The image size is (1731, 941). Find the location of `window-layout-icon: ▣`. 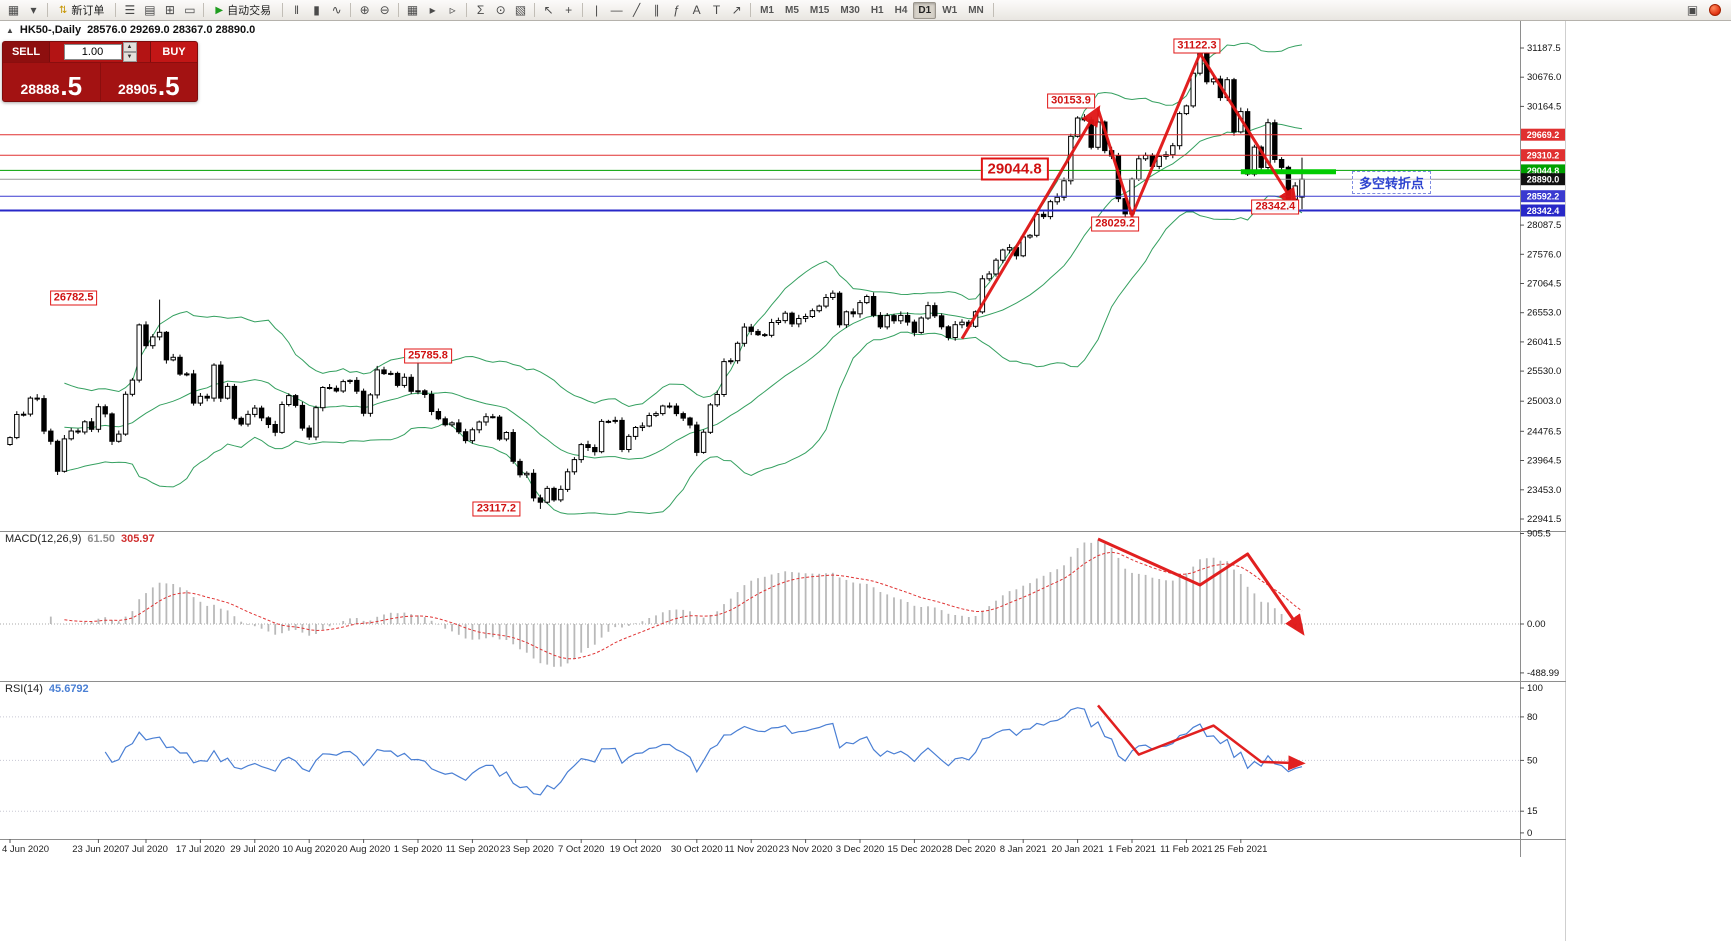

window-layout-icon: ▣ is located at coordinates (1692, 10).